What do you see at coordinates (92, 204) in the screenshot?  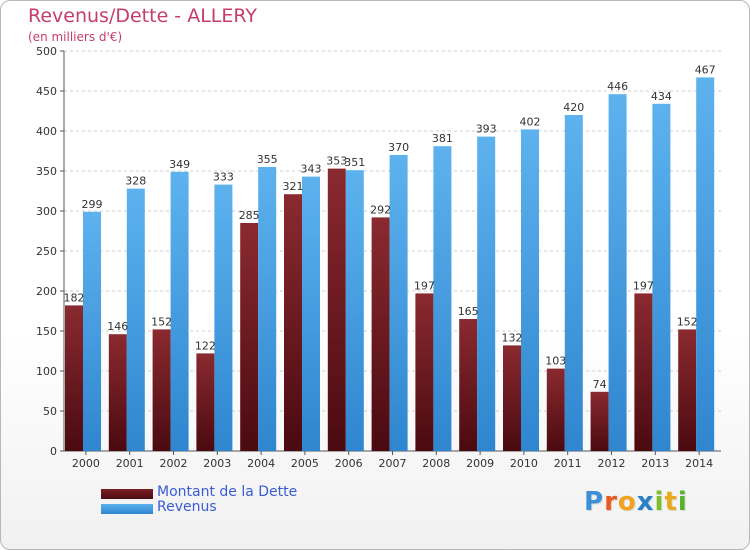 I see `data-label-revenue: 299` at bounding box center [92, 204].